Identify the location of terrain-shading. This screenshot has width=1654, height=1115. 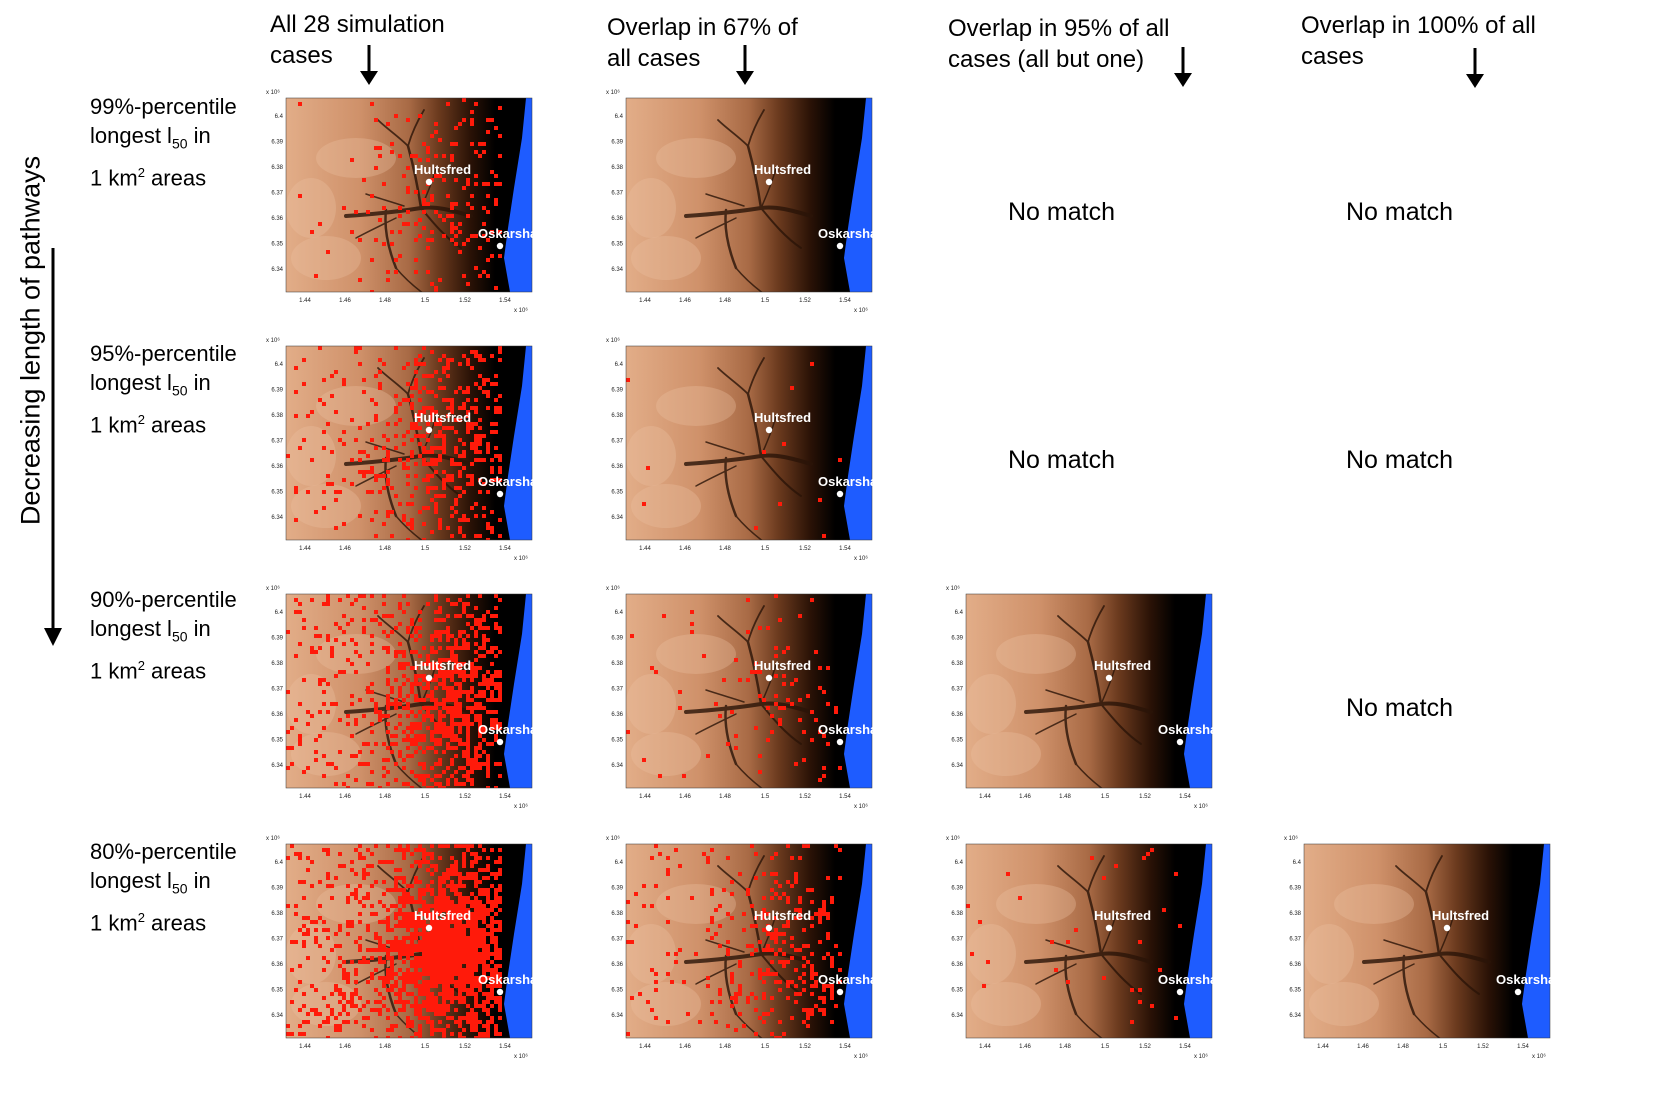
(681, 209).